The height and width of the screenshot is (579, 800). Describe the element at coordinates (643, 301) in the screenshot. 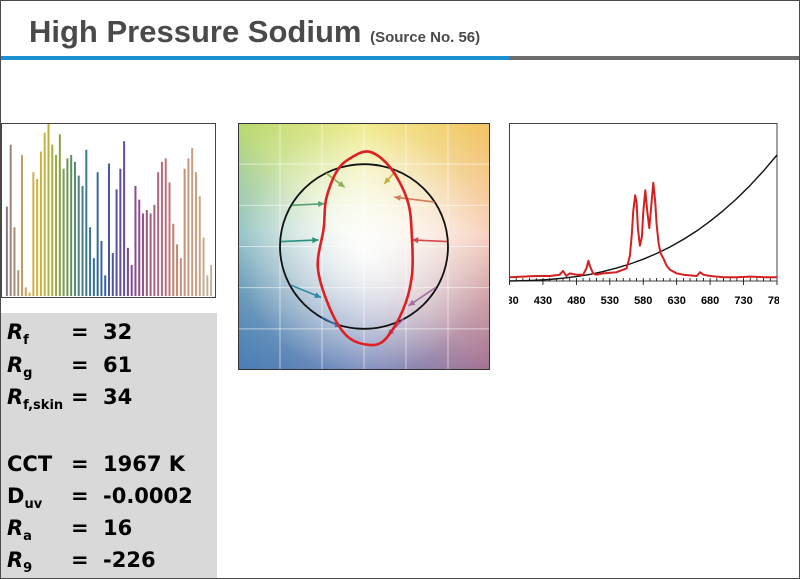

I see `spd-tick-label: 580` at that location.